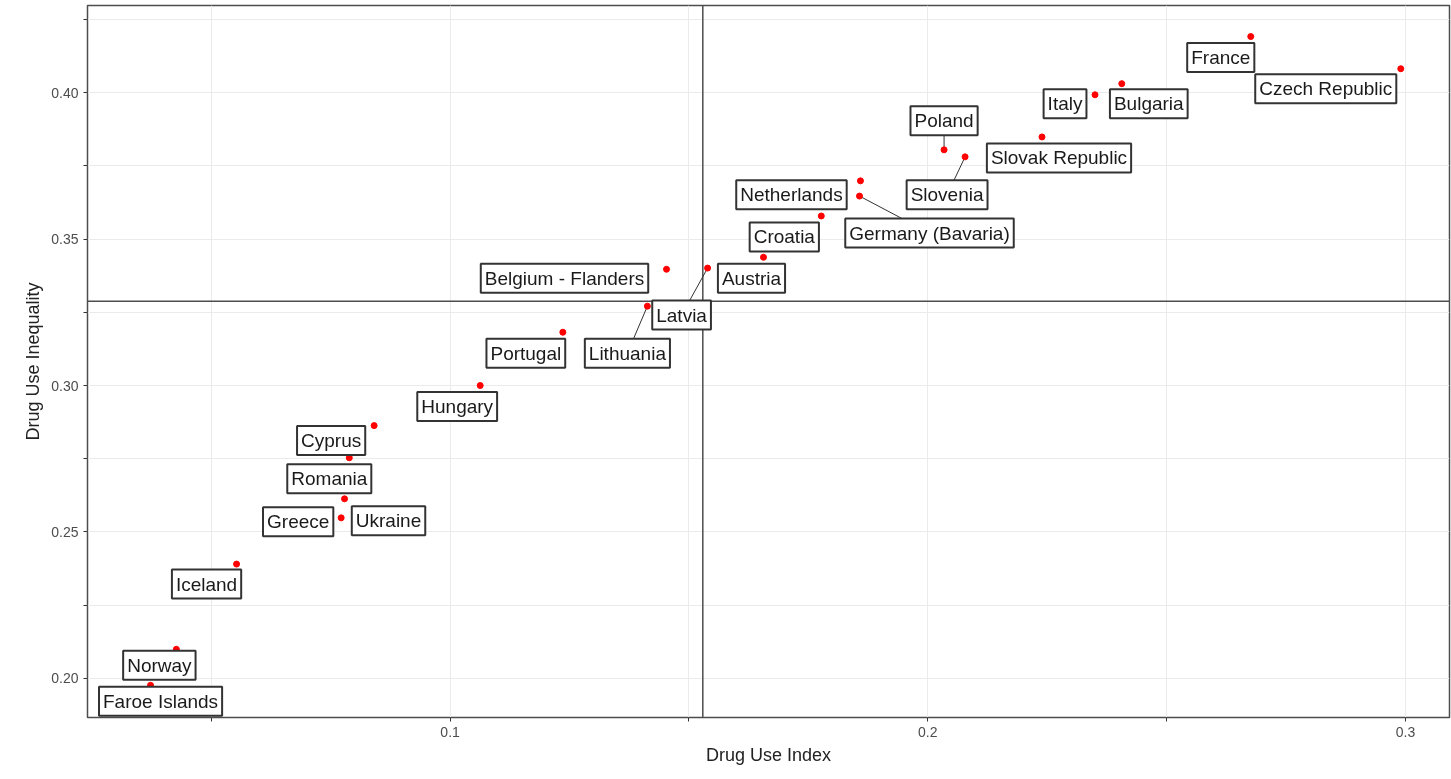 The image size is (1451, 779). What do you see at coordinates (564, 278) in the screenshot?
I see `data-label: Belgium - Flanders` at bounding box center [564, 278].